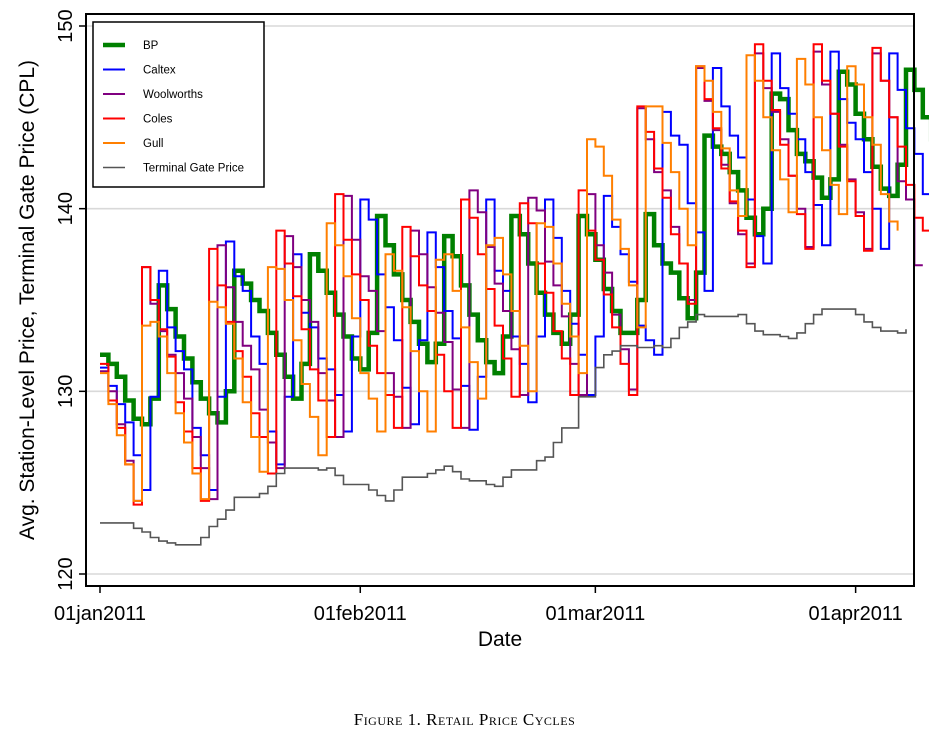  Describe the element at coordinates (193, 169) in the screenshot. I see `legend-label-terminal-gate-price: Terminal Gate Price` at that location.